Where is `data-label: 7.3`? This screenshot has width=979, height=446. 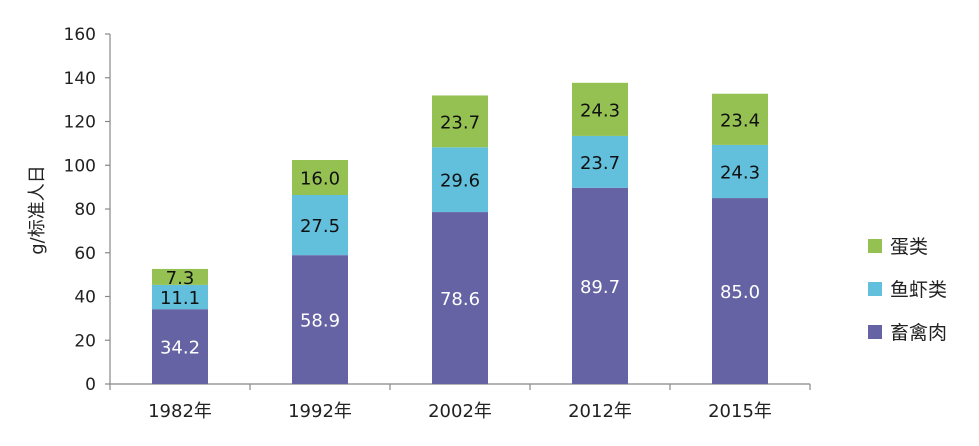 data-label: 7.3 is located at coordinates (180, 278).